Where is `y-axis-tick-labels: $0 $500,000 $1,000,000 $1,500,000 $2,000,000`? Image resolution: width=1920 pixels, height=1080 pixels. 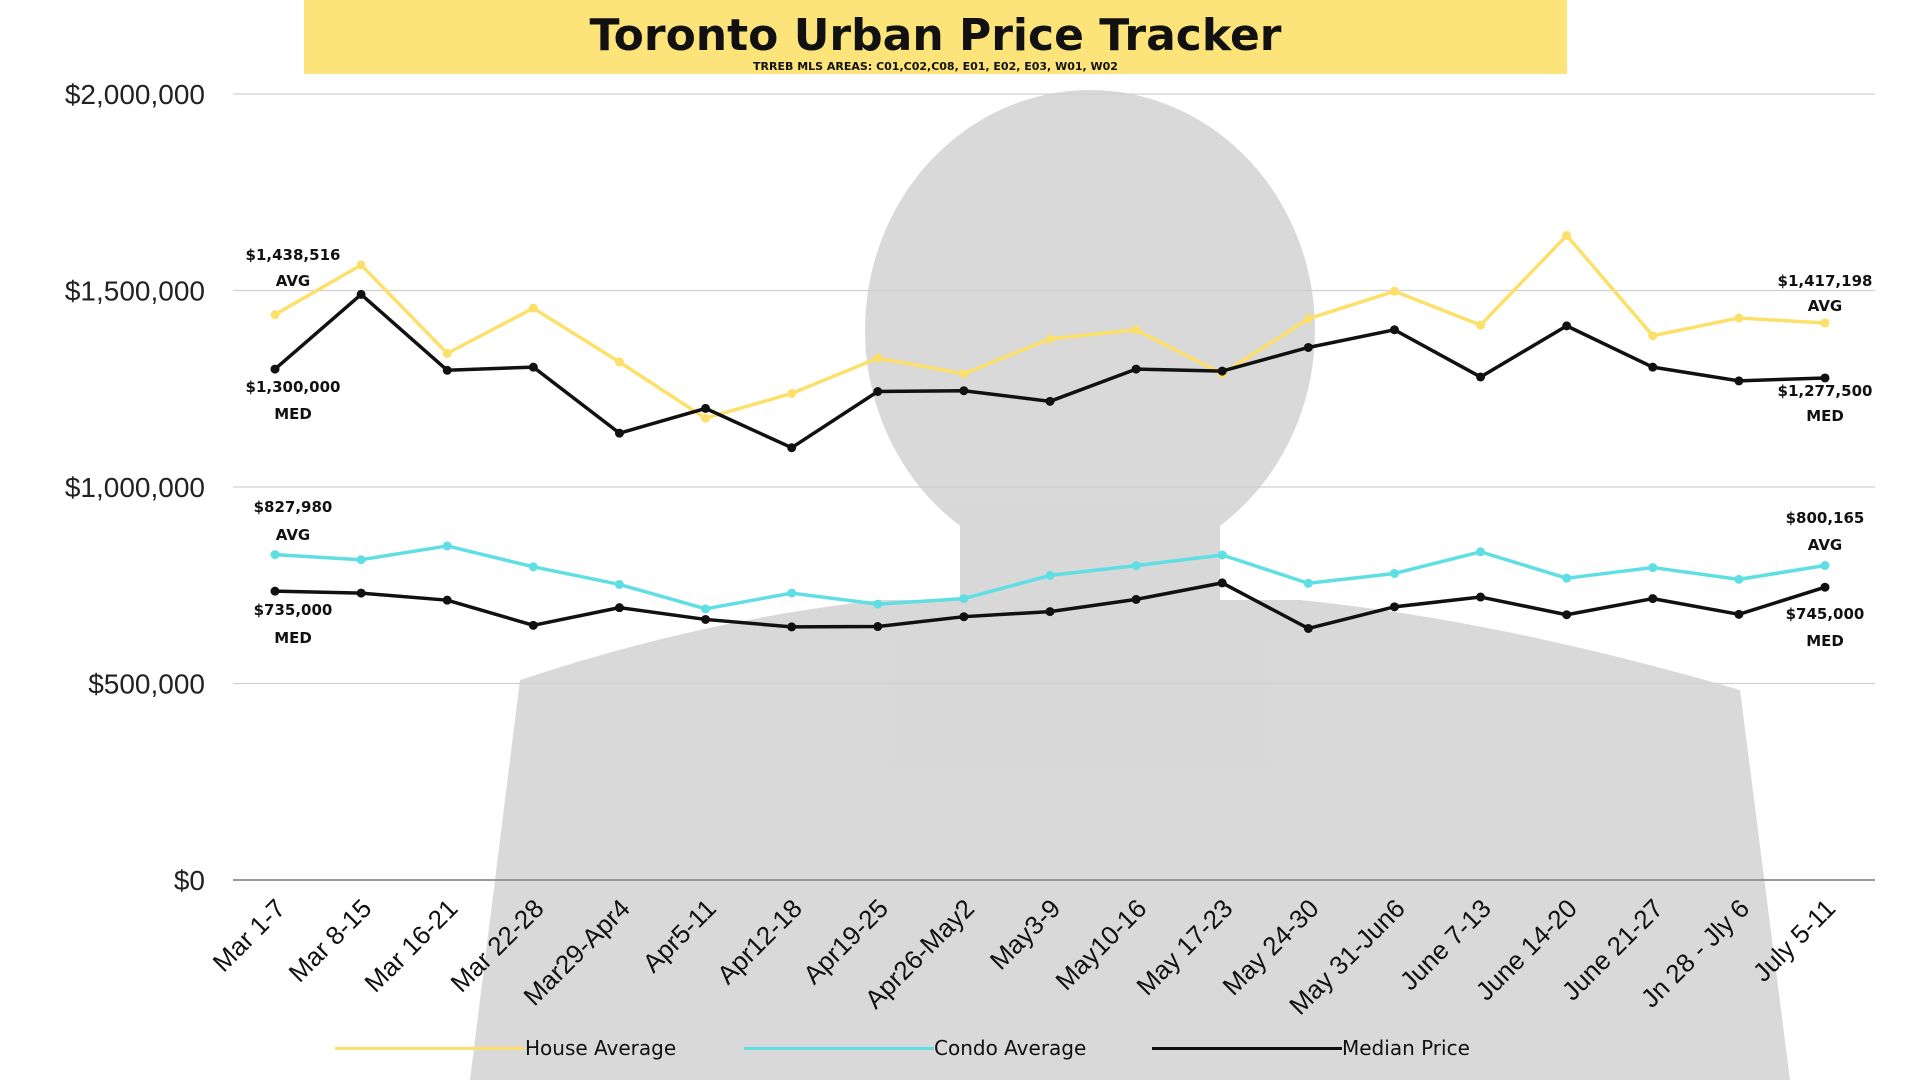
y-axis-tick-labels: $0 $500,000 $1,000,000 $1,500,000 $2,000,000 is located at coordinates (135, 487).